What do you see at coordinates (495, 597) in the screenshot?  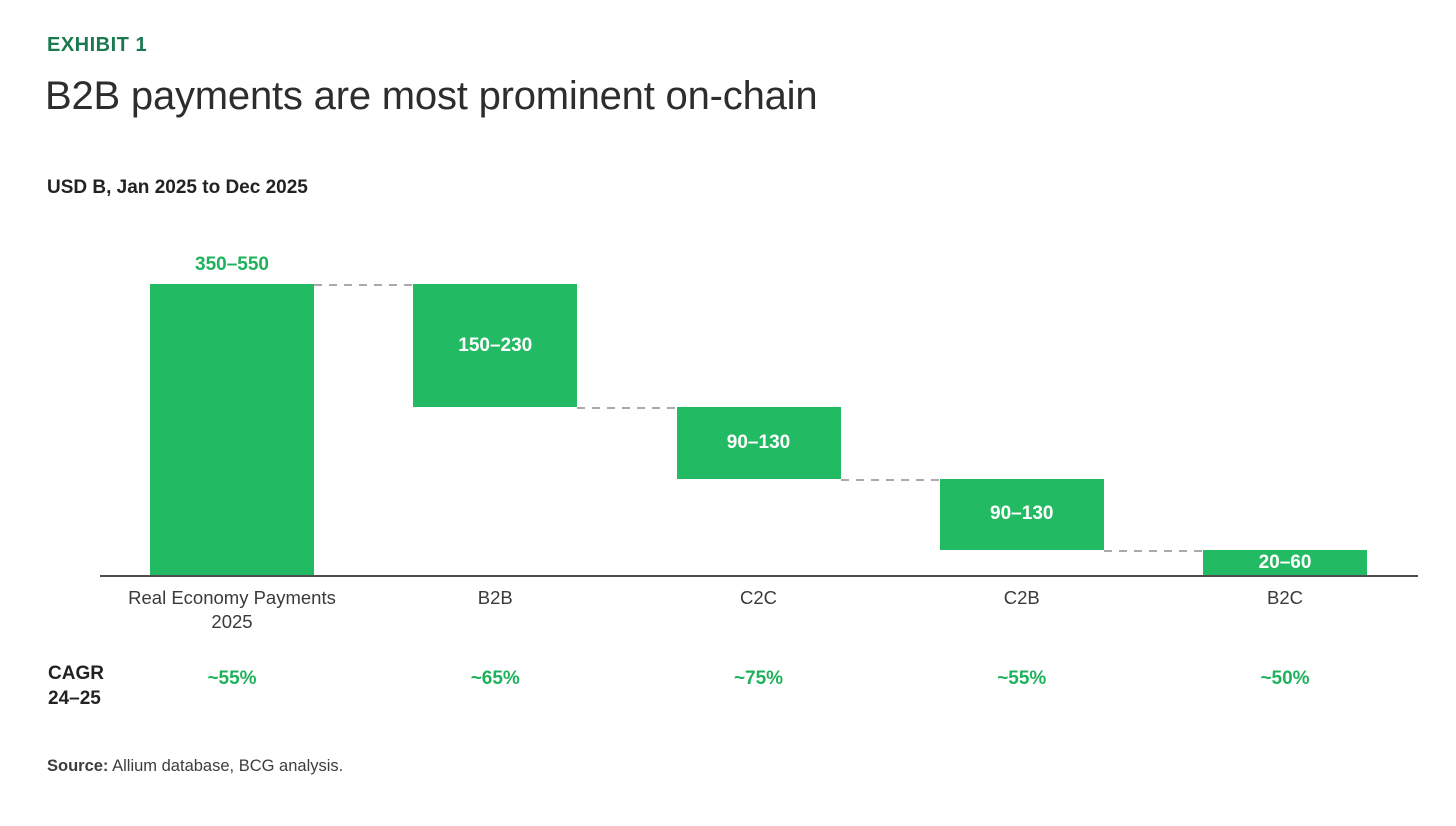 I see `category-label-b2b: B2B` at bounding box center [495, 597].